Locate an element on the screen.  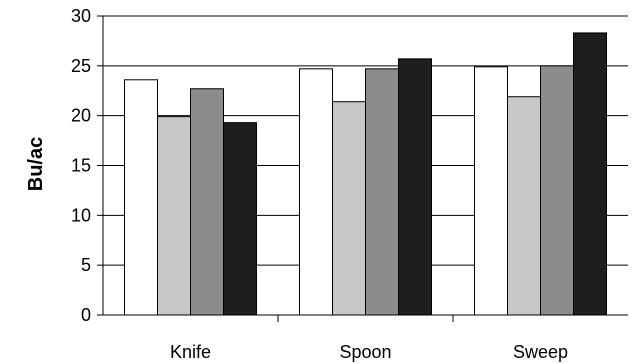
y-tick-label: 5 is located at coordinates (86, 265).